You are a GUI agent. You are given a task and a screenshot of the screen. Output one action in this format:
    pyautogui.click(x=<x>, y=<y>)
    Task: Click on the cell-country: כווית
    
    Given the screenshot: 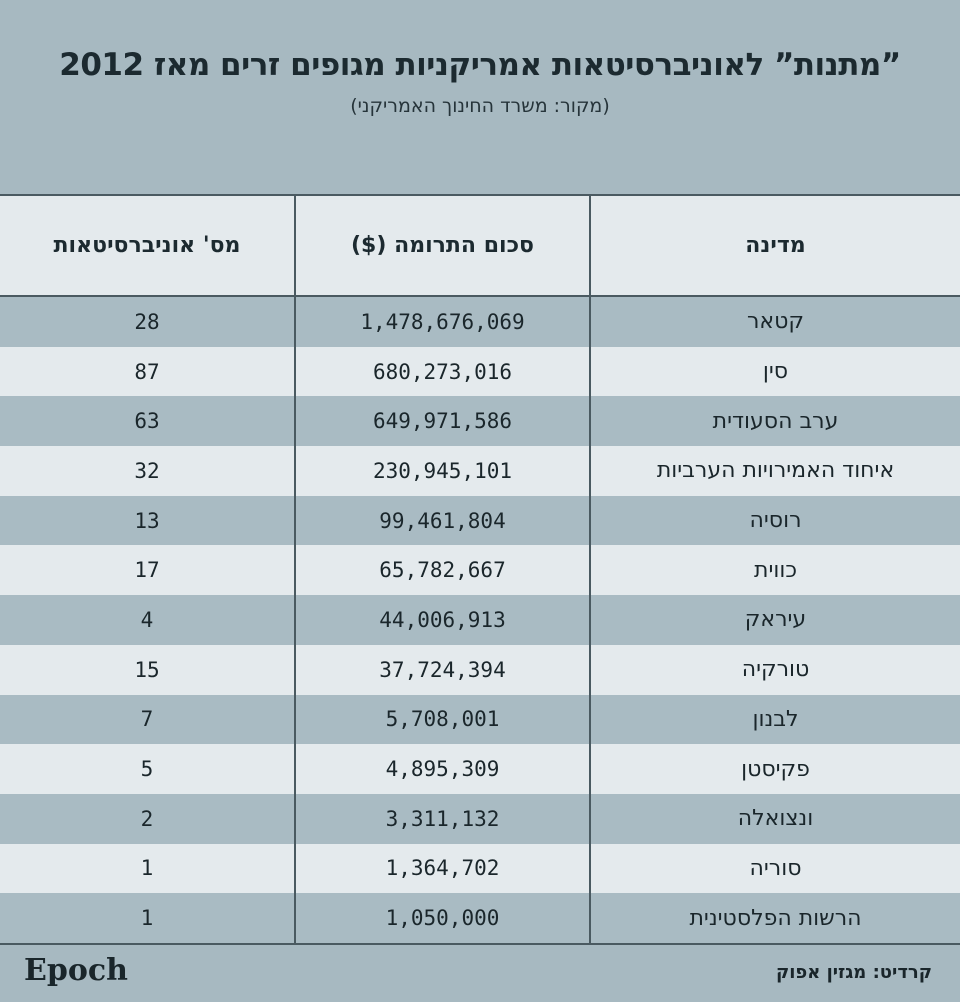 What is the action you would take?
    pyautogui.click(x=775, y=570)
    